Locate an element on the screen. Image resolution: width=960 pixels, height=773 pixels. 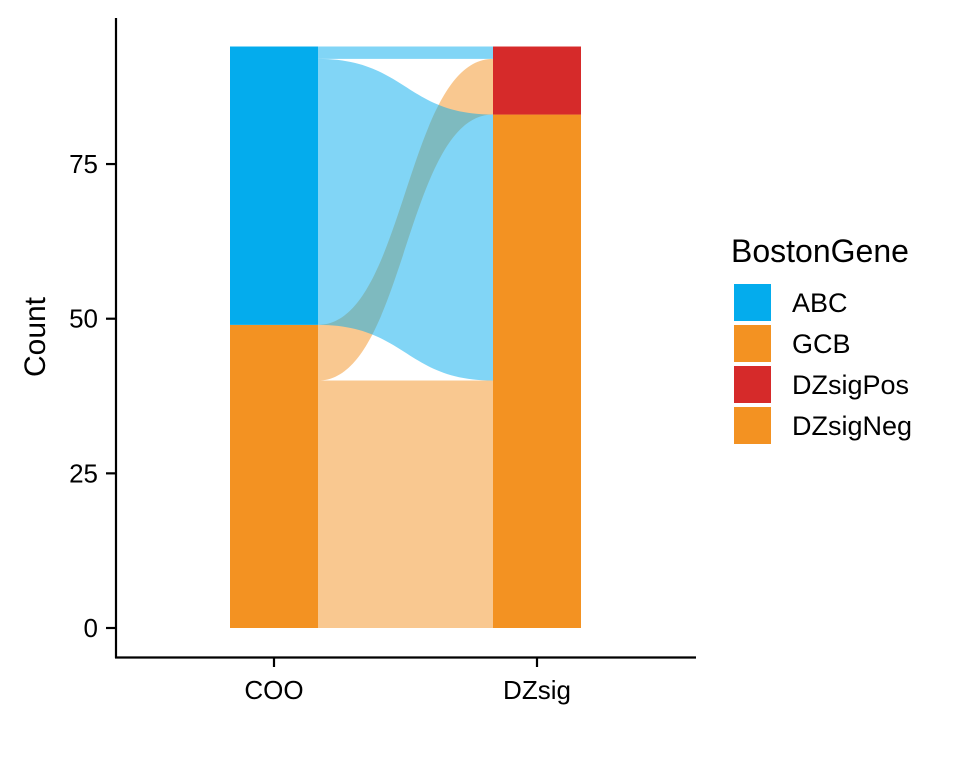
stratum-dzsig-dzsigneg is located at coordinates (537, 371).